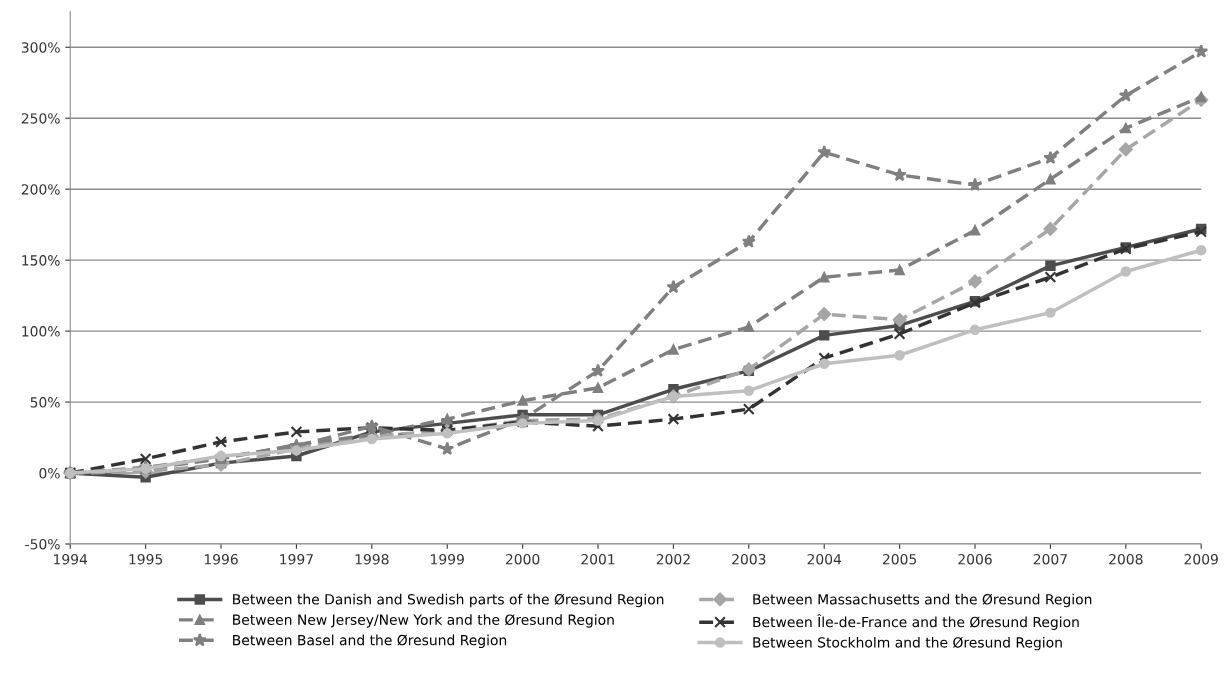  I want to click on y-tick-label: 150%, so click(41, 260).